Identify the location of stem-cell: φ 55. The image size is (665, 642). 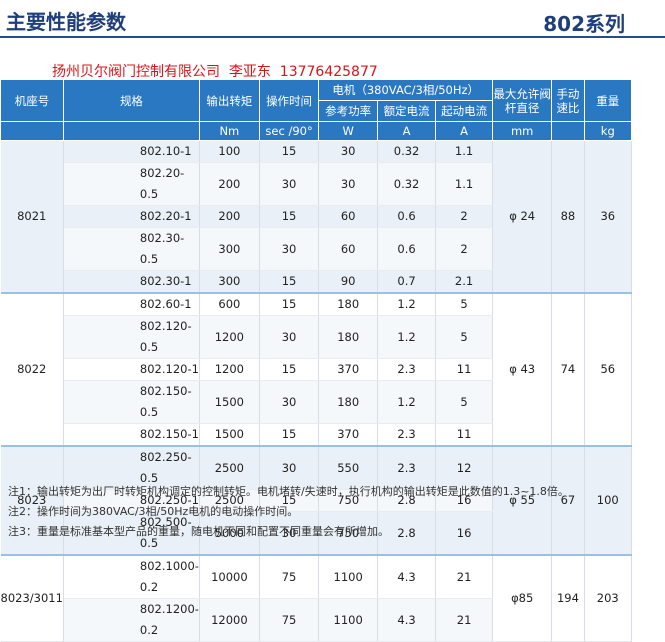
(522, 500).